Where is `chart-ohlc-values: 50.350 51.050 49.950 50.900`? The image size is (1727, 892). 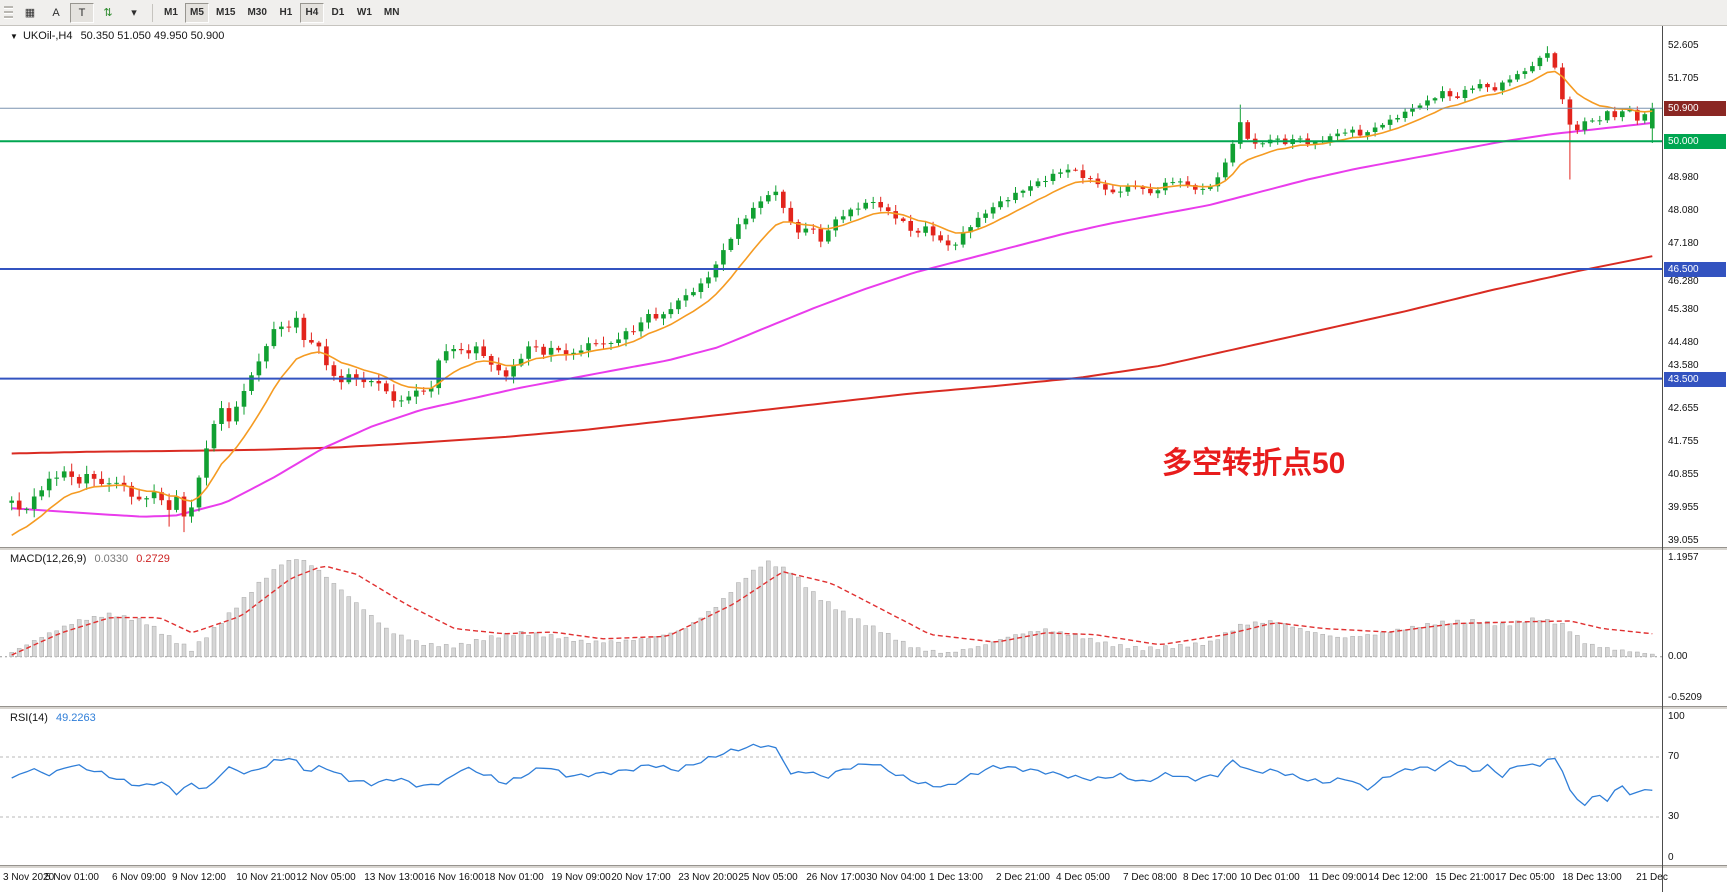 chart-ohlc-values: 50.350 51.050 49.950 50.900 is located at coordinates (152, 36).